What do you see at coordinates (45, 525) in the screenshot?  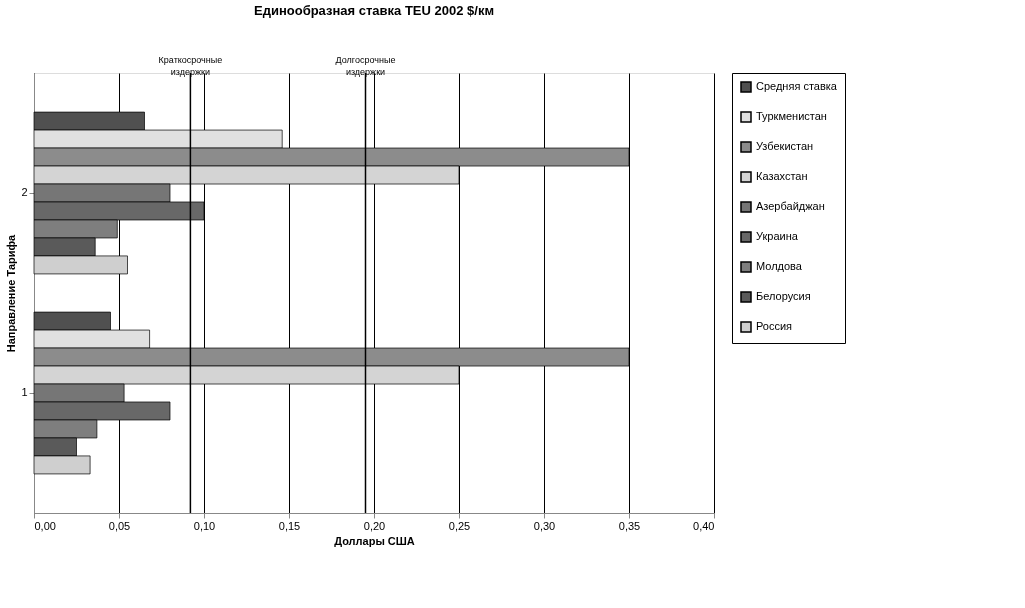 I see `x-tick-label: 0,00` at bounding box center [45, 525].